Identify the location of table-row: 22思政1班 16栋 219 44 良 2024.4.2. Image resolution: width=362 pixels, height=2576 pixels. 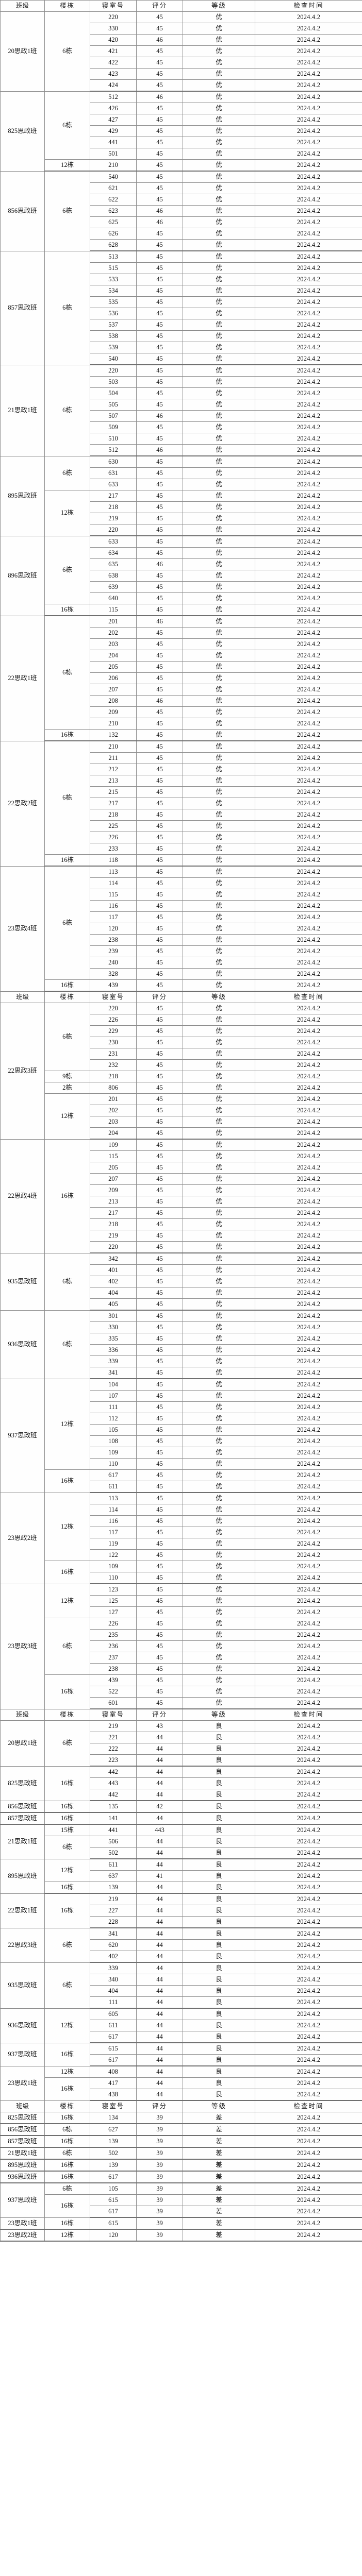
(181, 1910).